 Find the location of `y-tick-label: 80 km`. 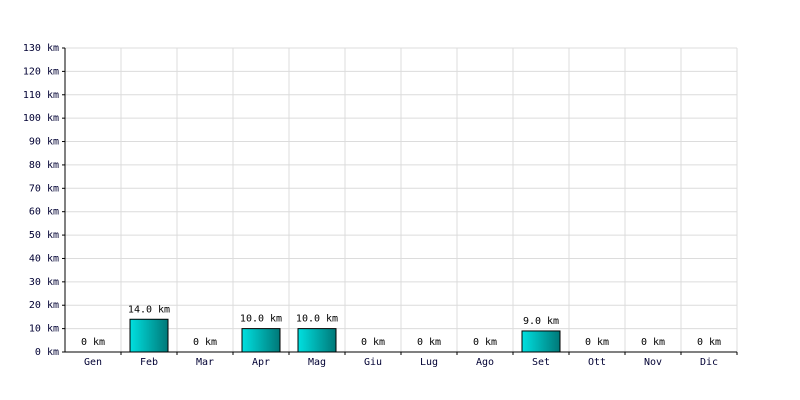

y-tick-label: 80 km is located at coordinates (44, 165).